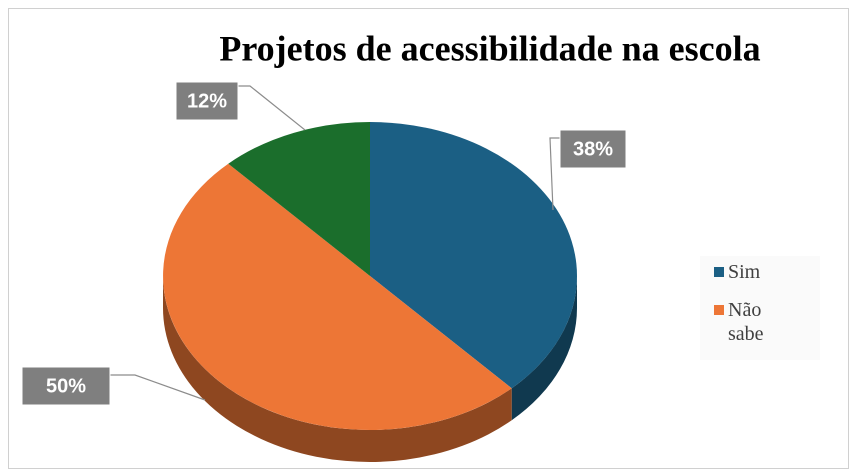 This screenshot has height=474, width=857. What do you see at coordinates (489, 48) in the screenshot?
I see `chart-title: Projetos de acessibilidade na escola` at bounding box center [489, 48].